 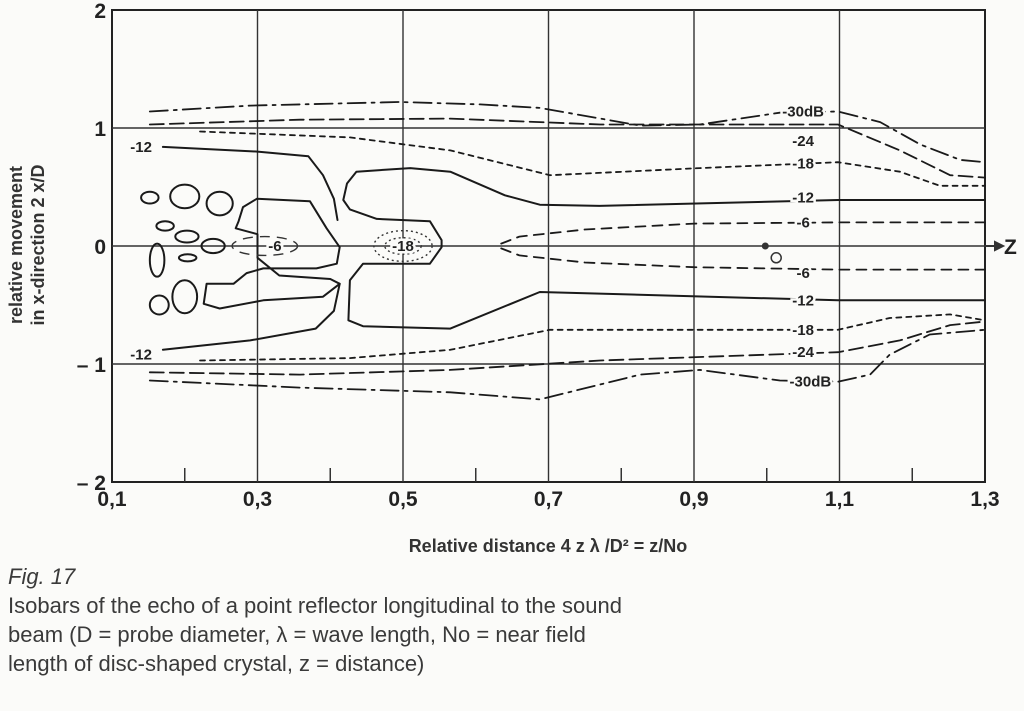 What do you see at coordinates (100, 129) in the screenshot?
I see `y-tick-label: 1` at bounding box center [100, 129].